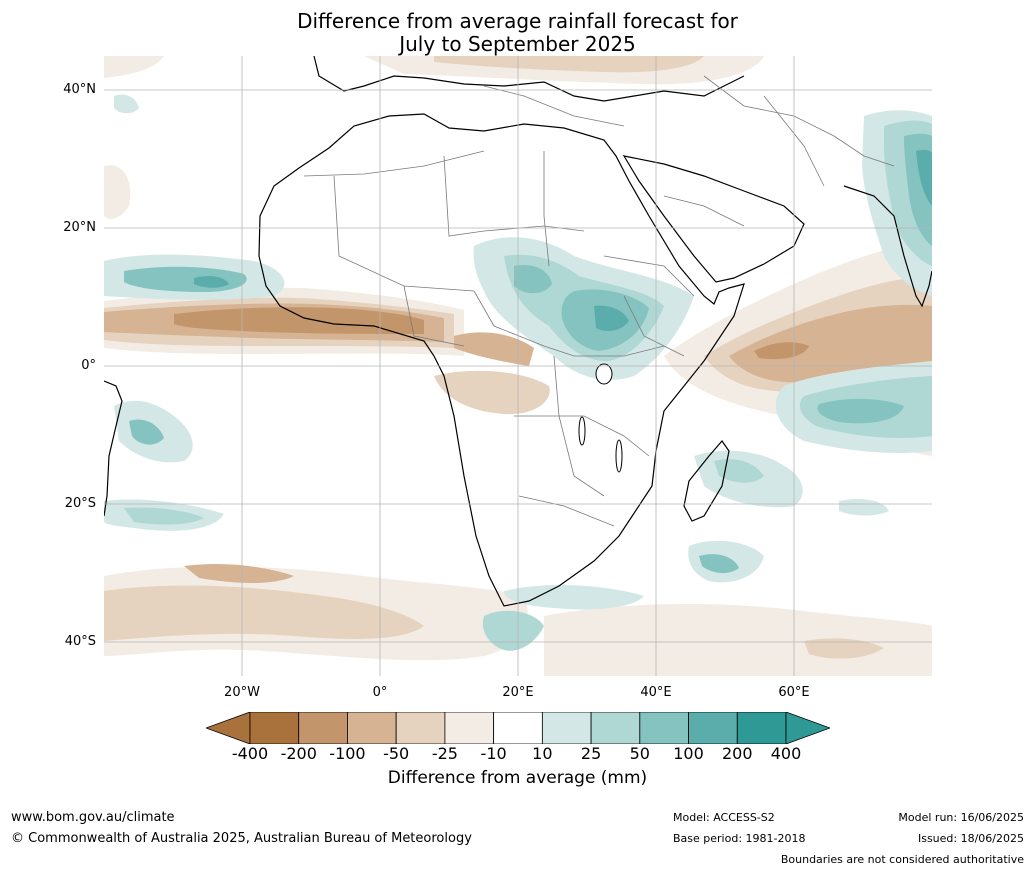 The height and width of the screenshot is (873, 1035). I want to click on lakes, so click(600, 418).